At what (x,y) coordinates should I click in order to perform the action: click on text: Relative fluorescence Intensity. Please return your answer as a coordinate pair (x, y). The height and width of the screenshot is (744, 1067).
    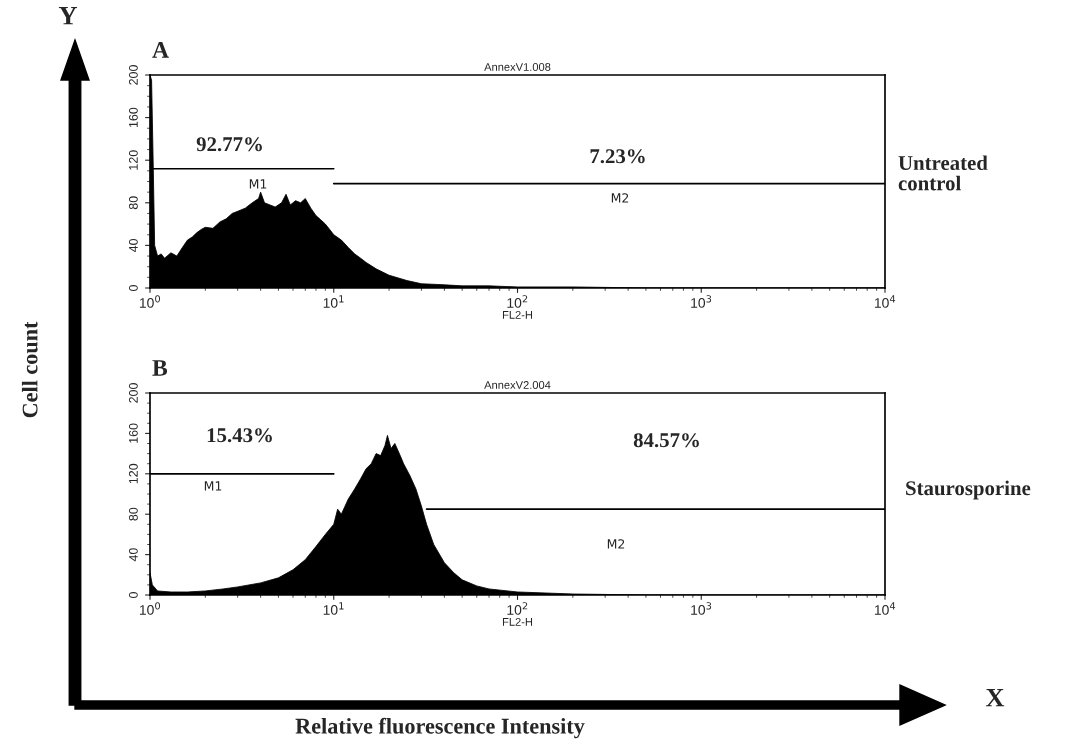
    Looking at the image, I should click on (440, 728).